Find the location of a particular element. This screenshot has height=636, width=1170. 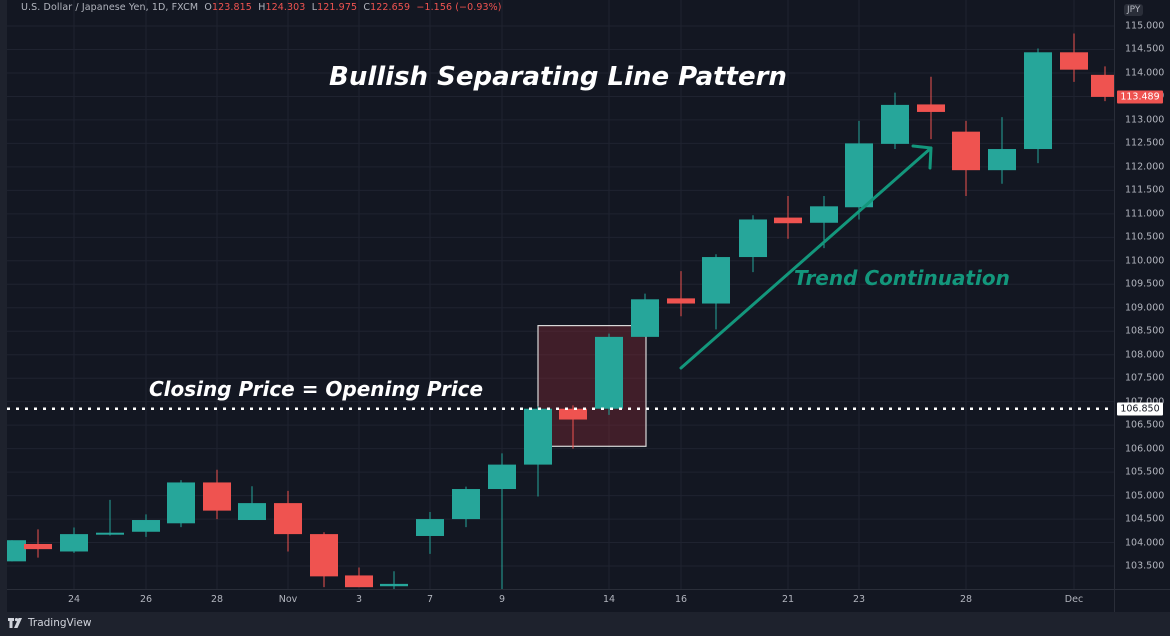

footer-bar is located at coordinates (585, 624).